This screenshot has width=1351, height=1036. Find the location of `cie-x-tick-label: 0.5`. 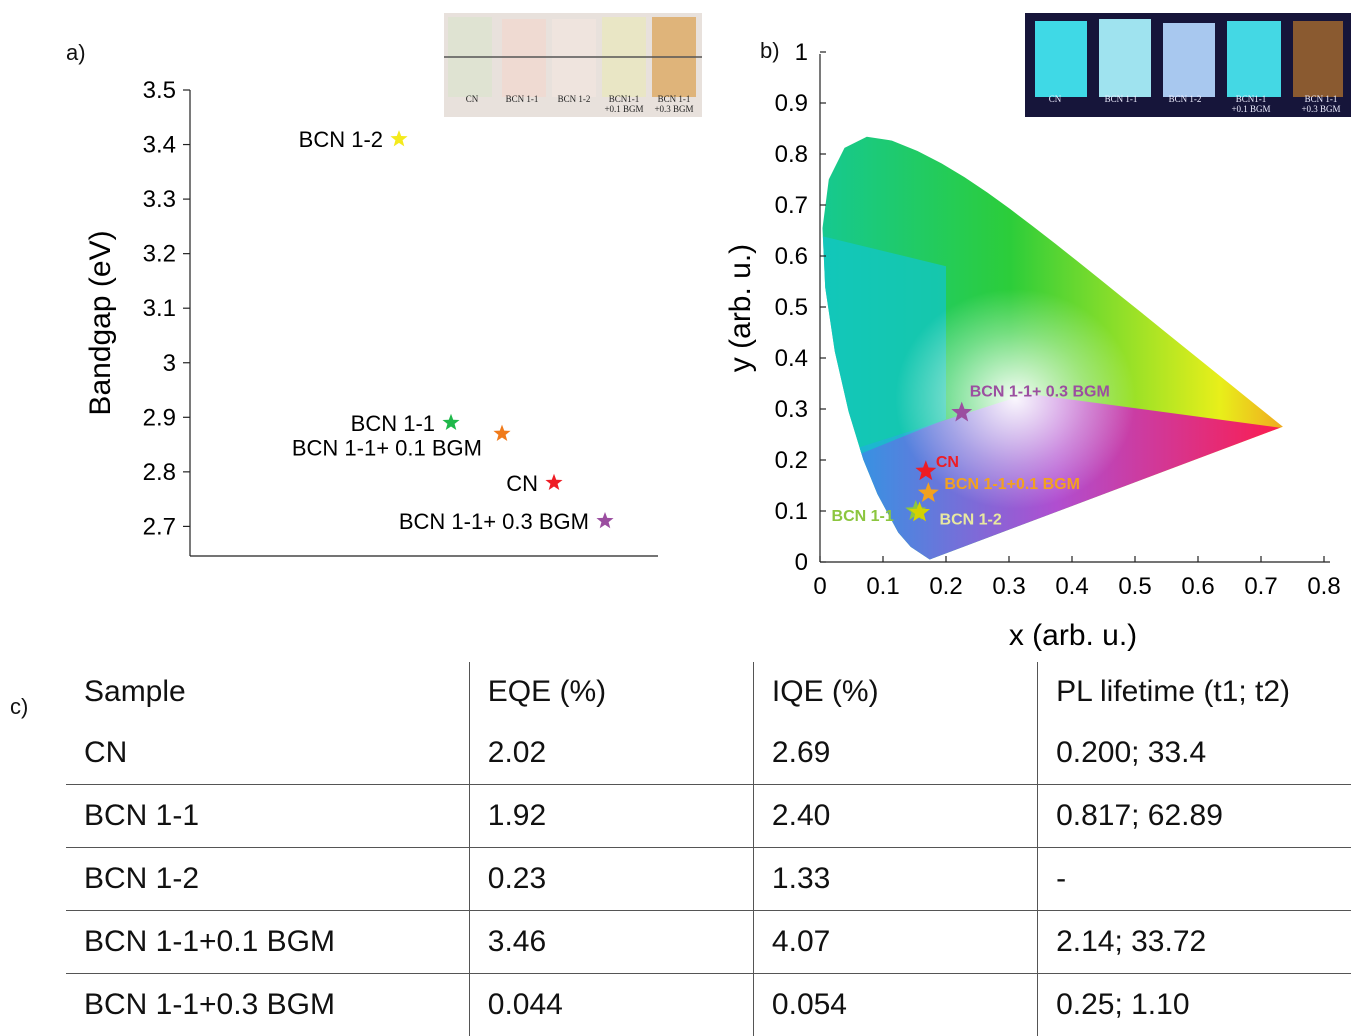

cie-x-tick-label: 0.5 is located at coordinates (1134, 586).